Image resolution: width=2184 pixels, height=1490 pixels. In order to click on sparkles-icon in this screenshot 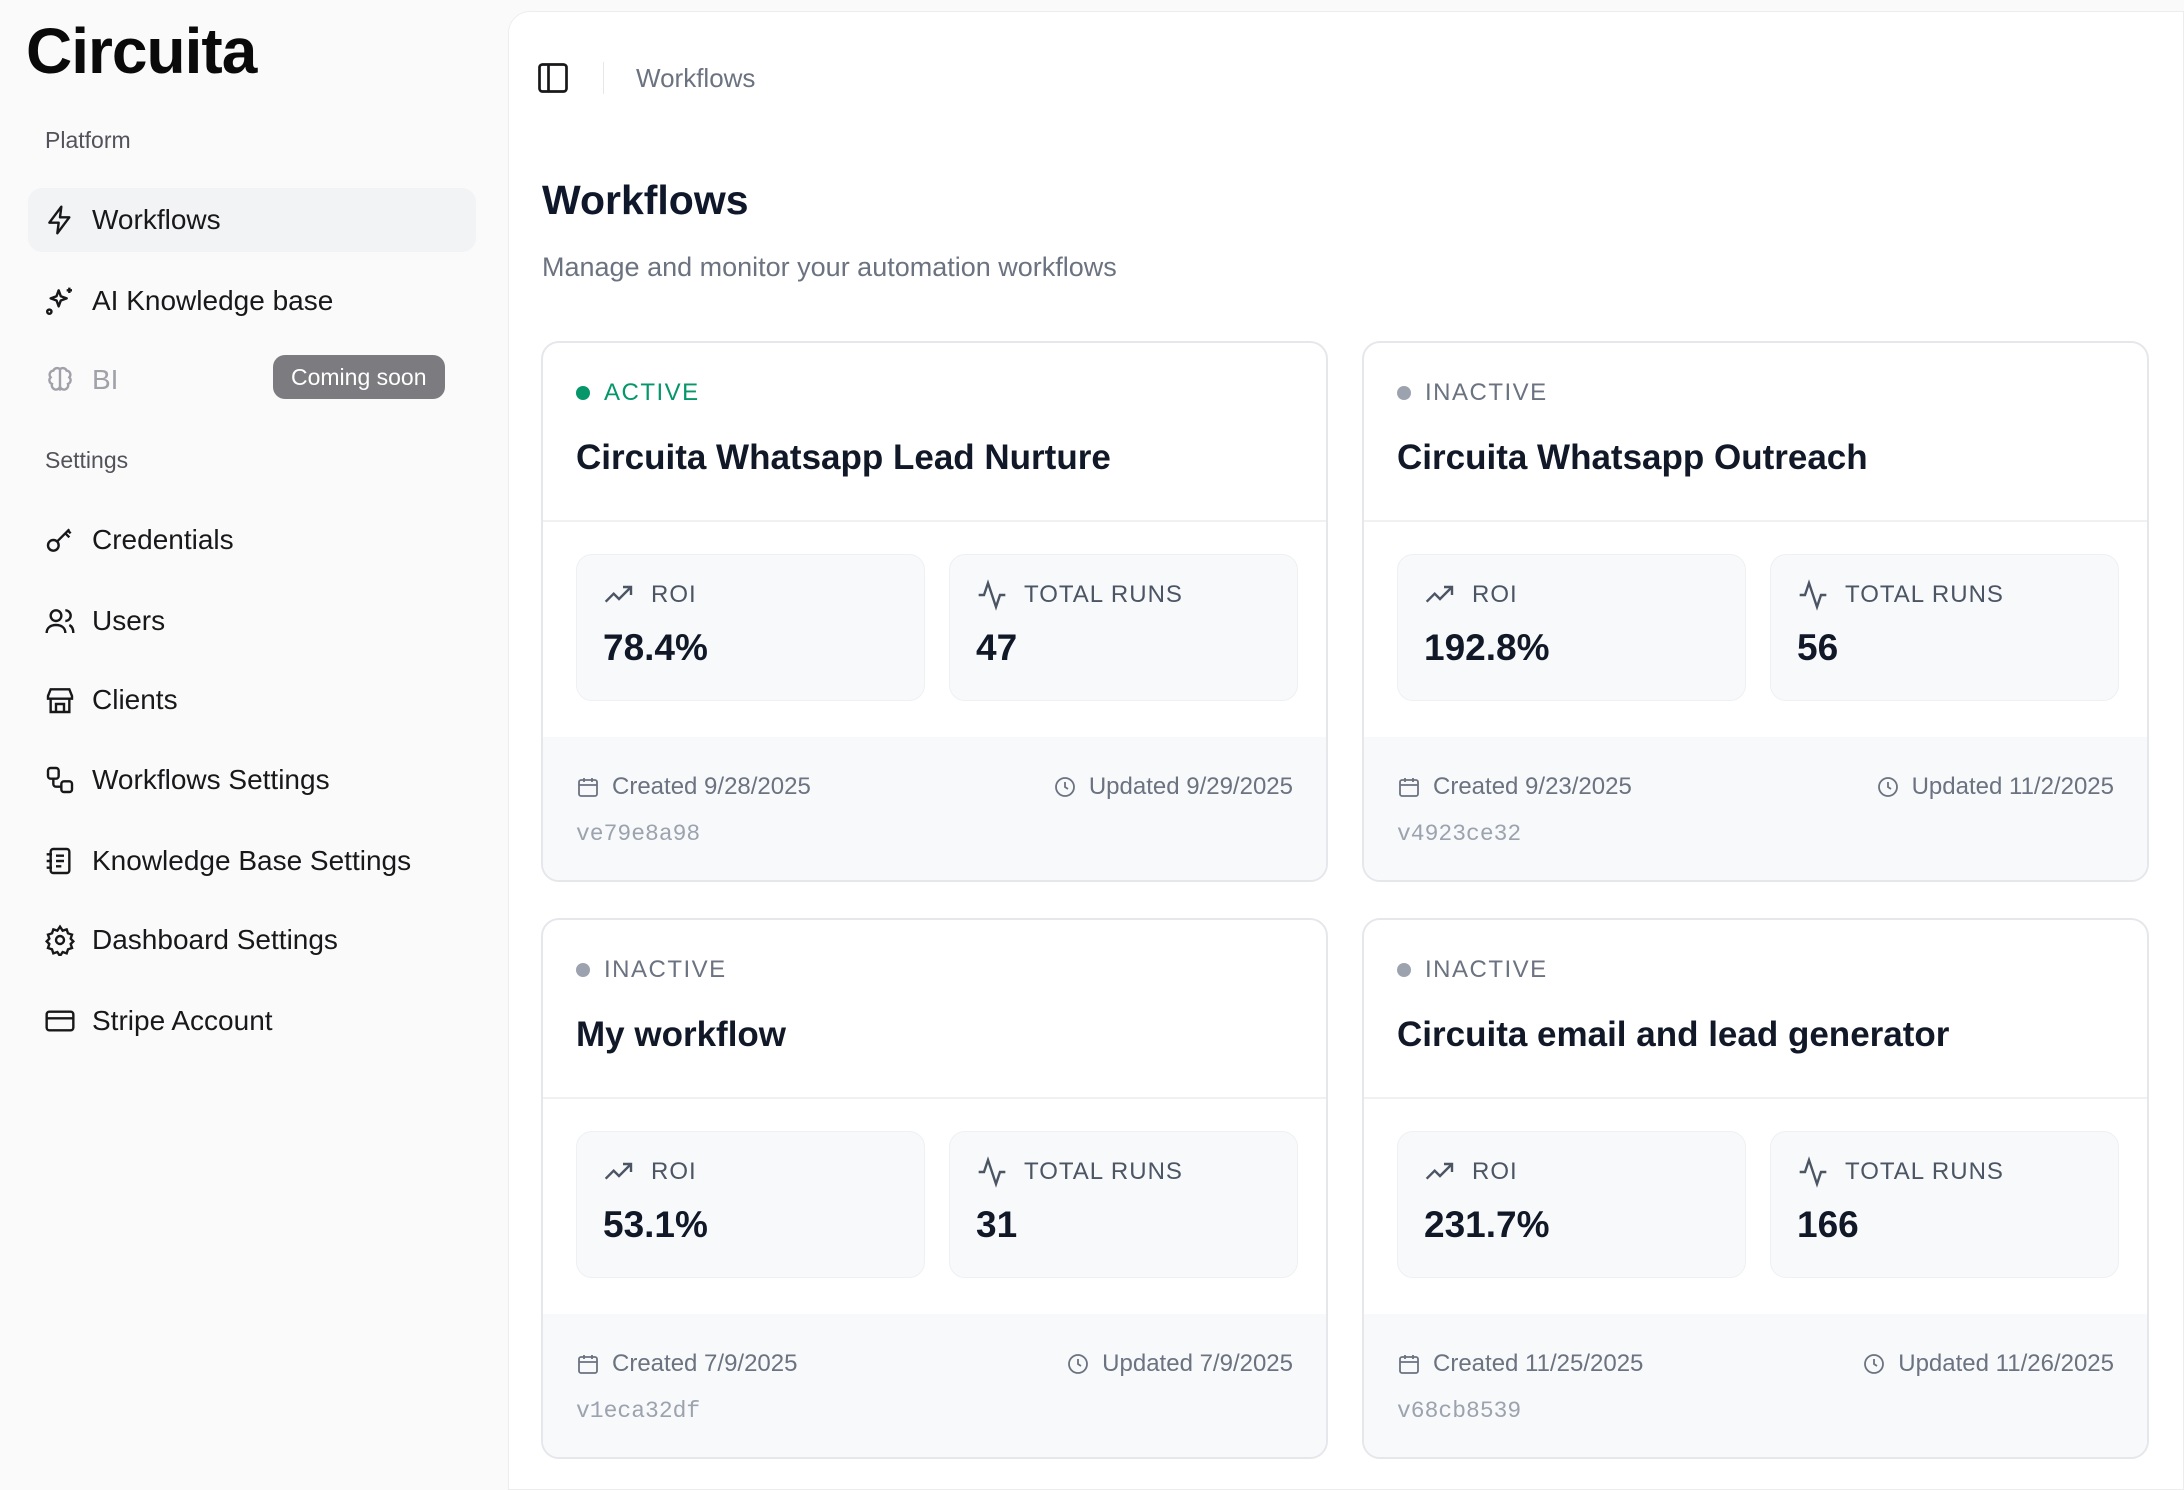, I will do `click(59, 301)`.